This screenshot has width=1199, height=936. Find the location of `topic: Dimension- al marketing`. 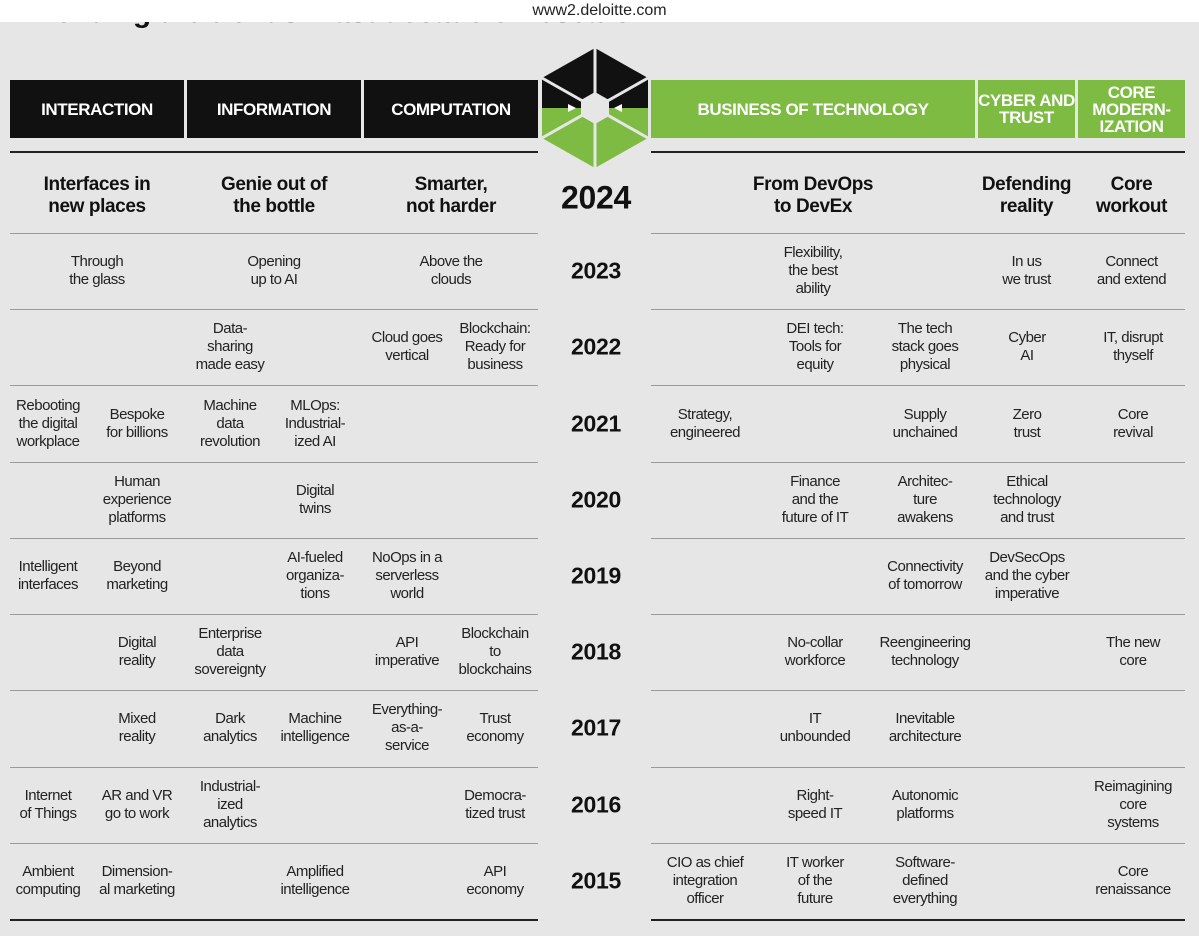

topic: Dimension- al marketing is located at coordinates (137, 880).